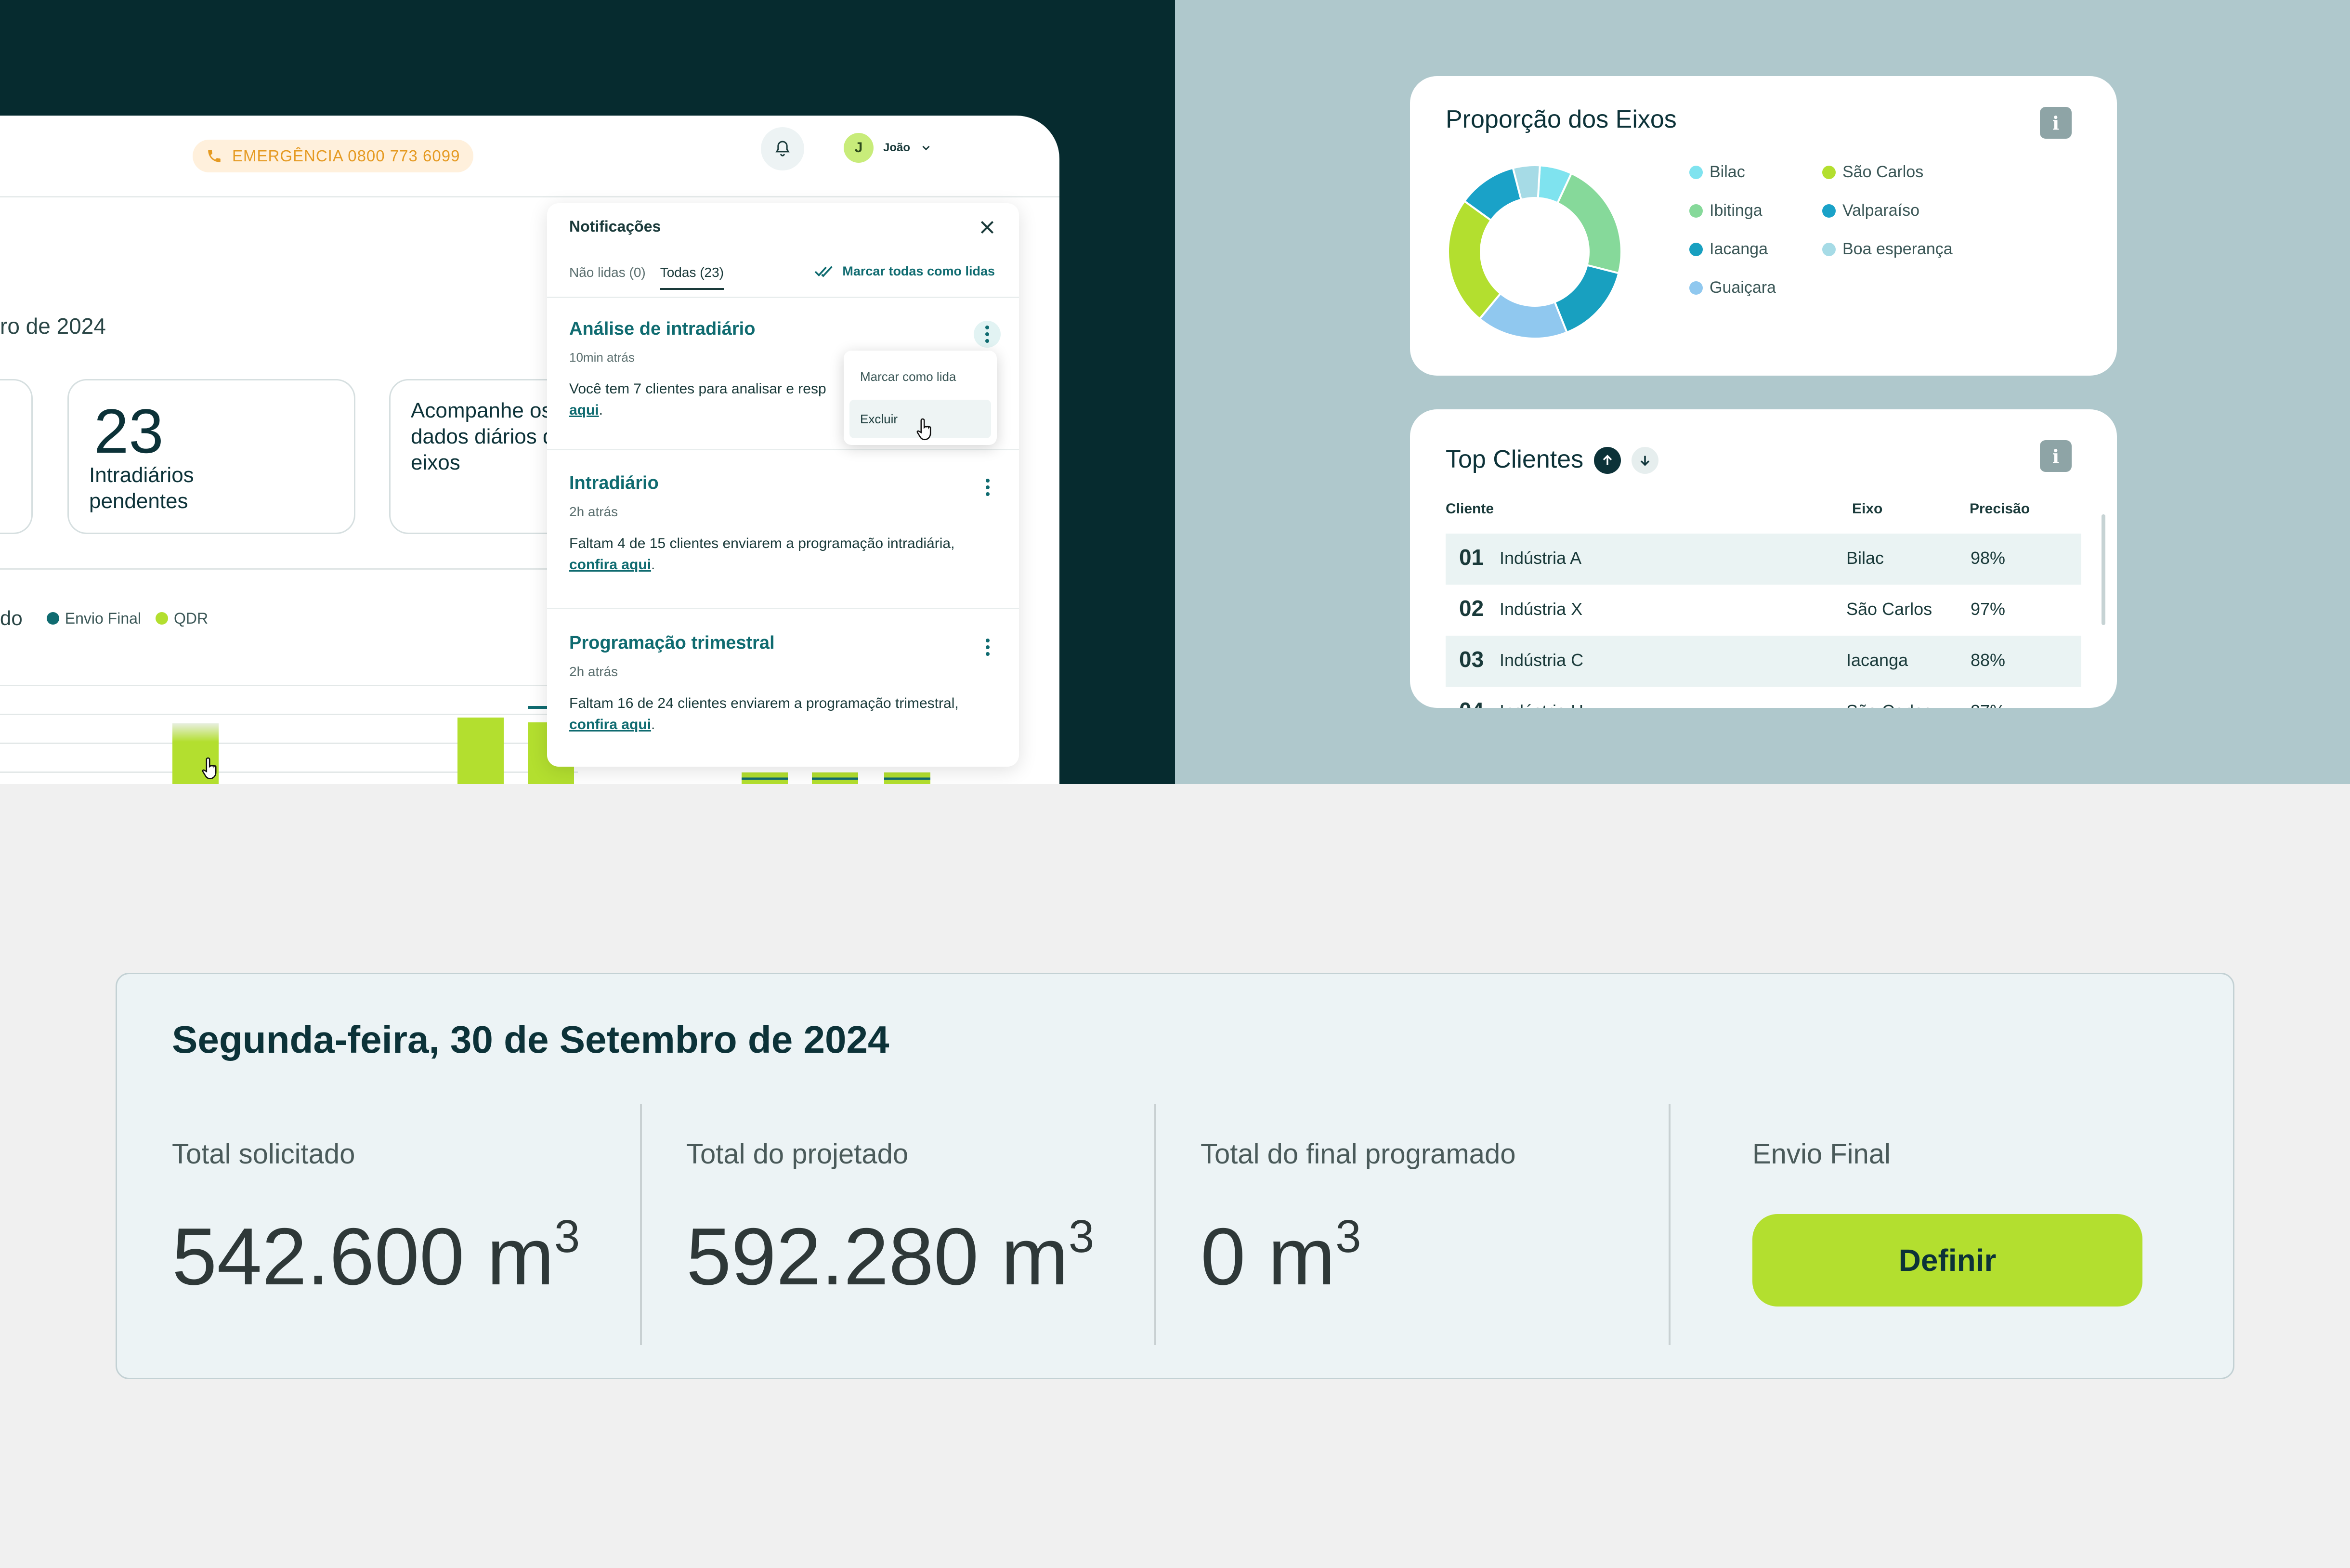 The height and width of the screenshot is (1568, 2350). I want to click on user-name: João, so click(897, 147).